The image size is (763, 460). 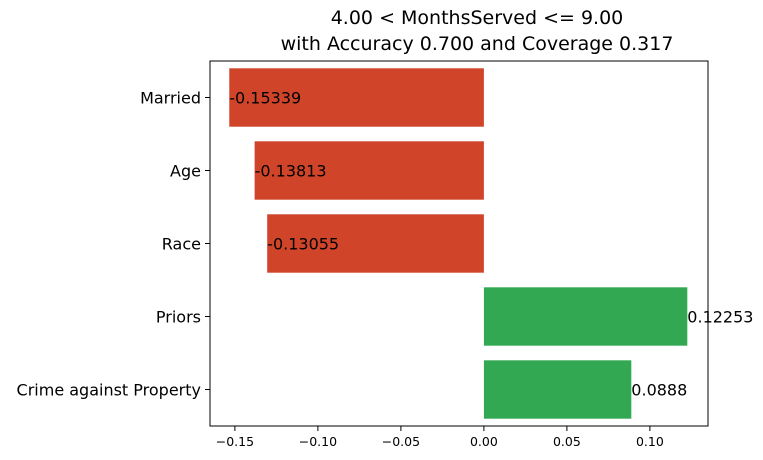 I want to click on x-tick-label: −0.10, so click(x=318, y=441).